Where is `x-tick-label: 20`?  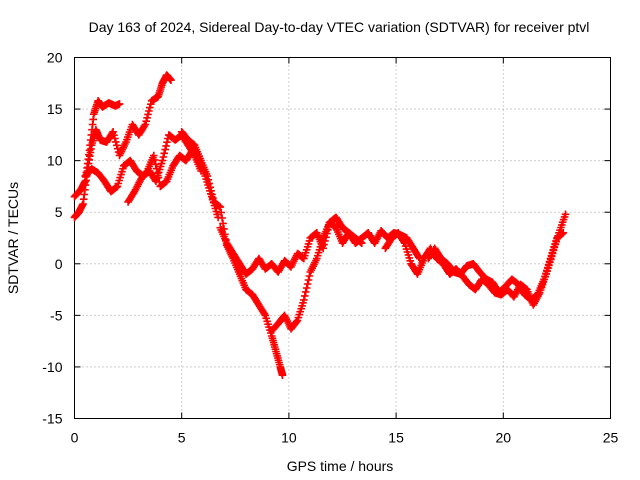
x-tick-label: 20 is located at coordinates (504, 438).